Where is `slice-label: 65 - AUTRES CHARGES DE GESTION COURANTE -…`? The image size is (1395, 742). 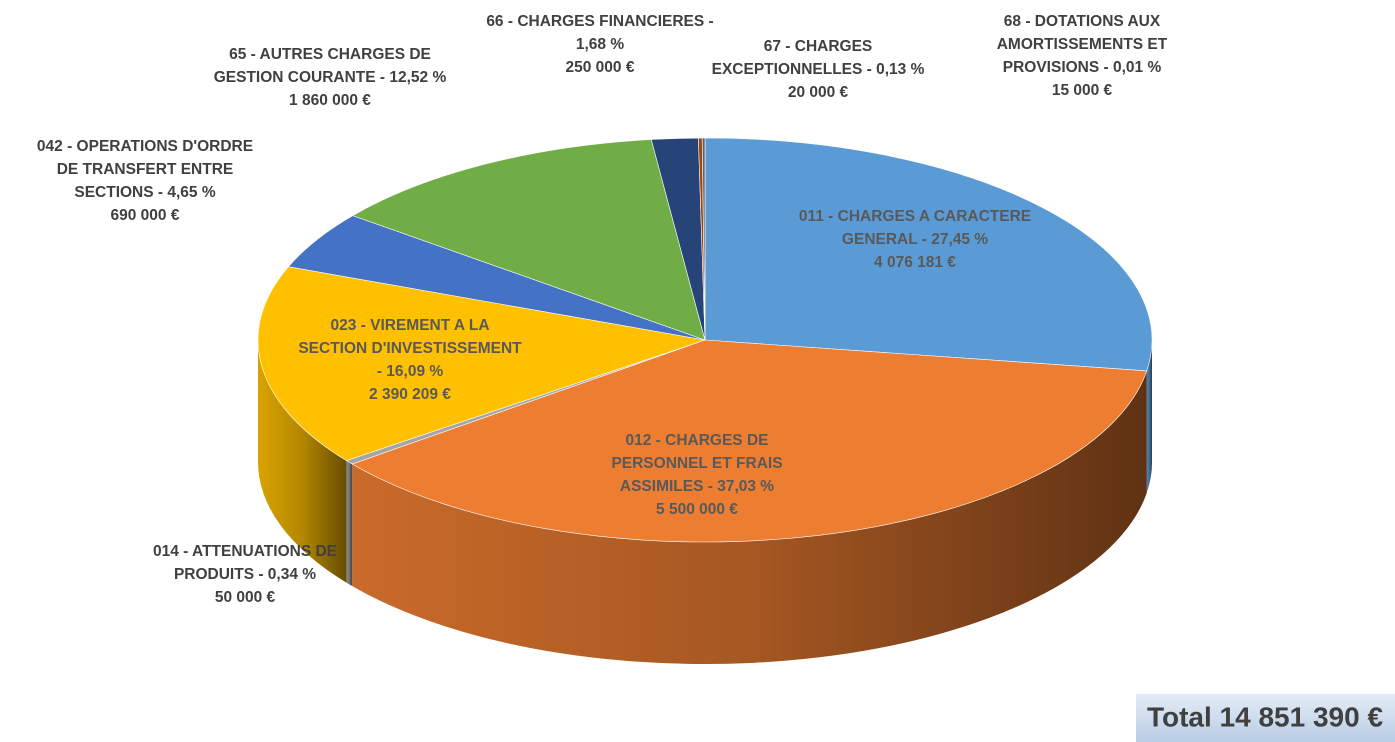
slice-label: 65 - AUTRES CHARGES DE GESTION COURANTE -… is located at coordinates (330, 66).